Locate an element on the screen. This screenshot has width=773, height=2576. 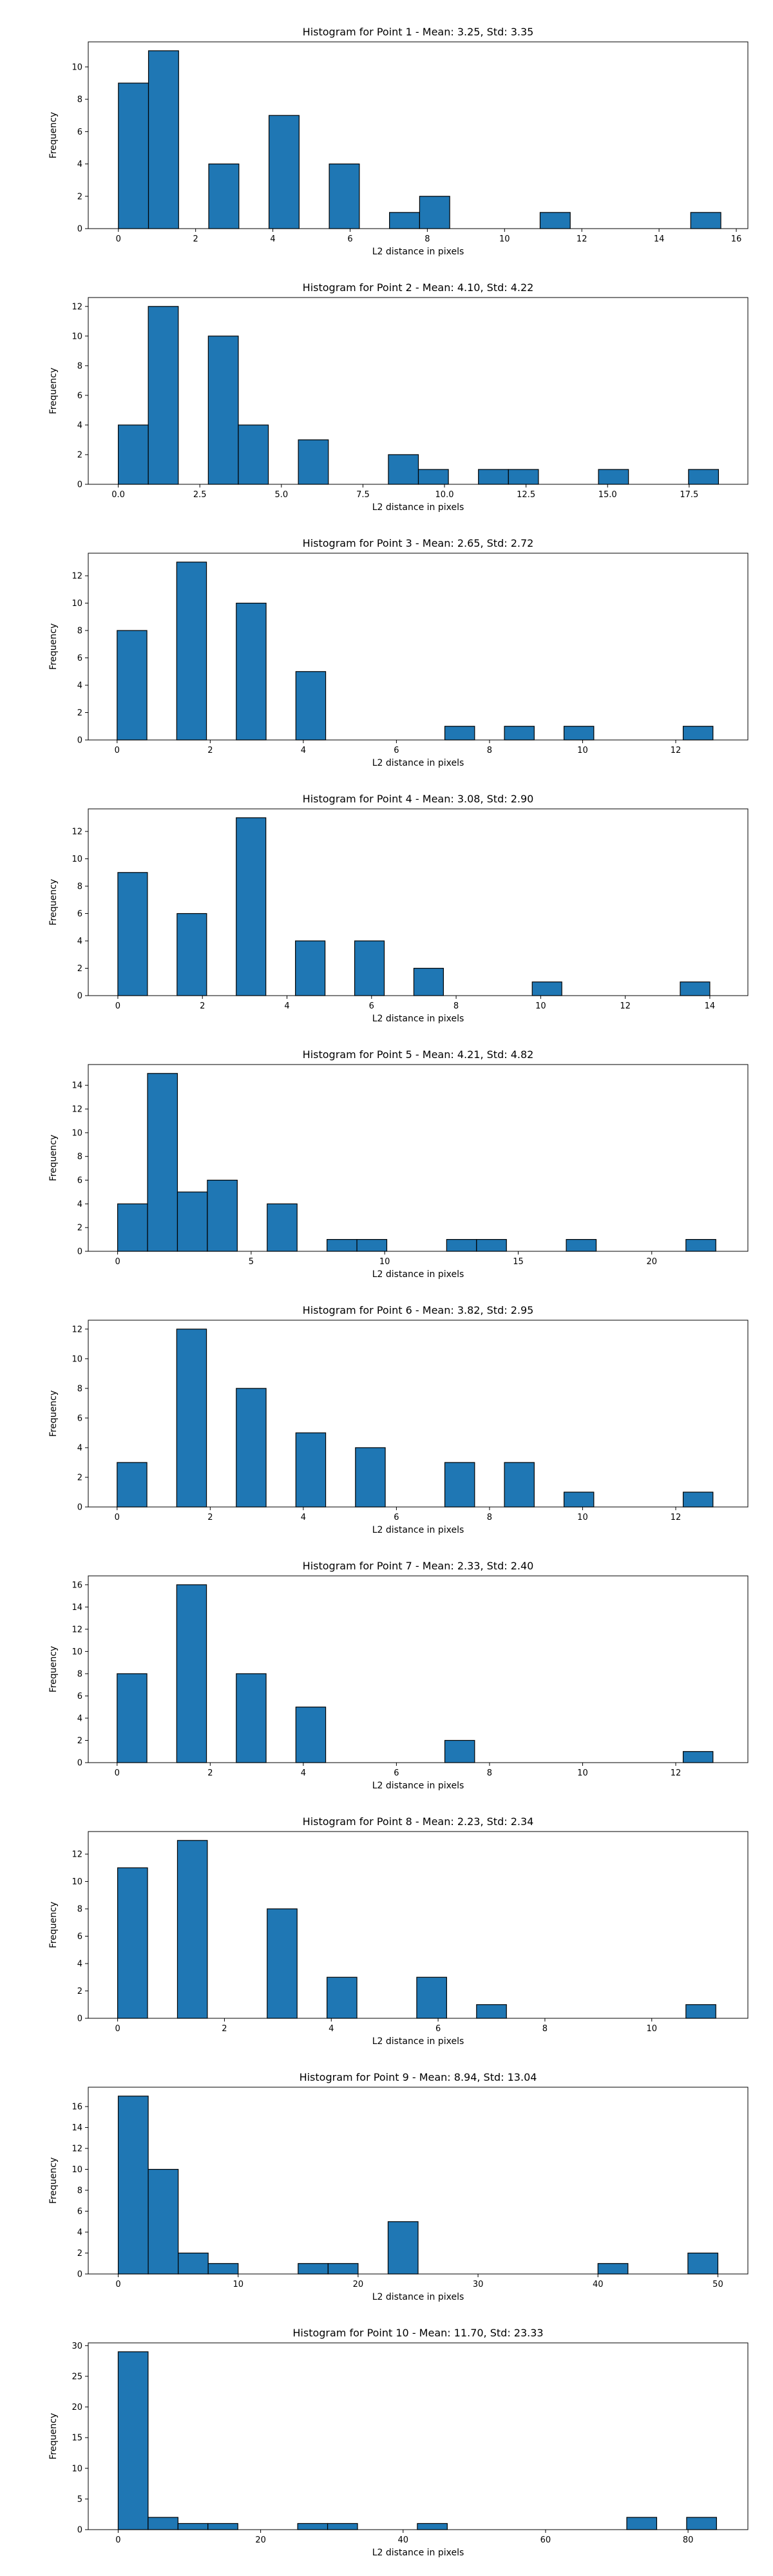
x-tick-label: 0.0 is located at coordinates (118, 495).